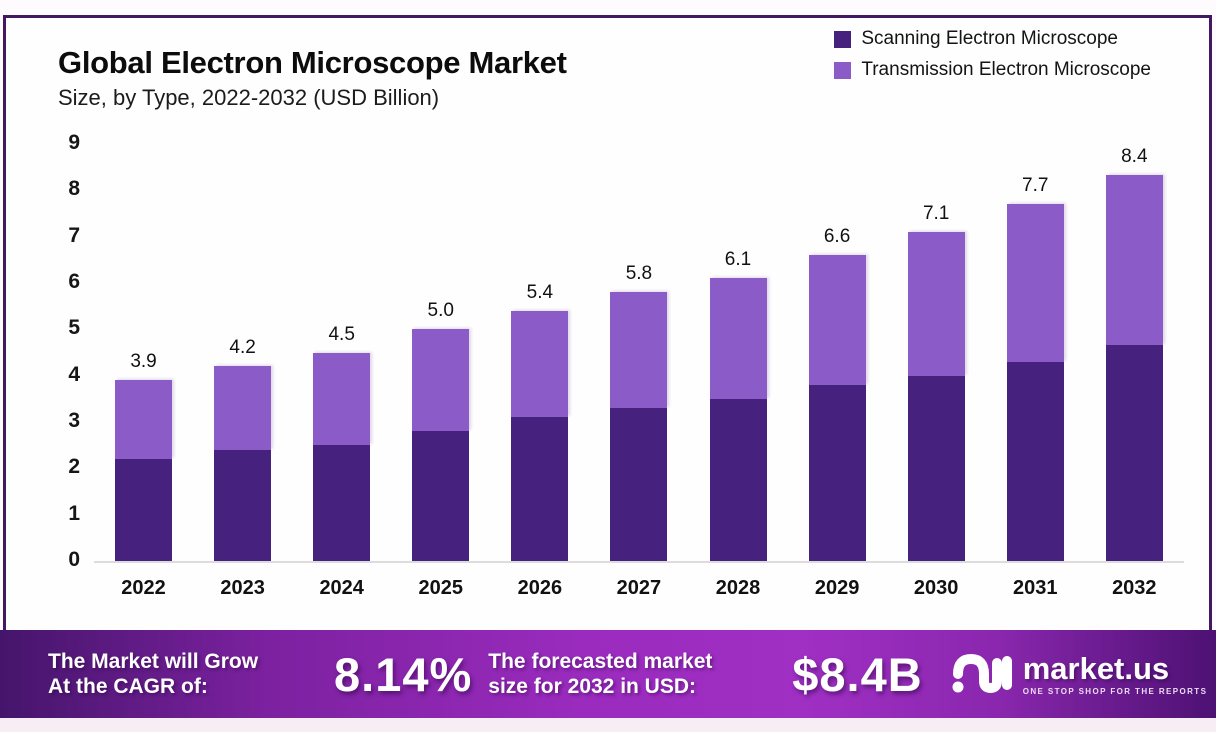 This screenshot has width=1216, height=732. I want to click on y-tick-0: 0, so click(74, 559).